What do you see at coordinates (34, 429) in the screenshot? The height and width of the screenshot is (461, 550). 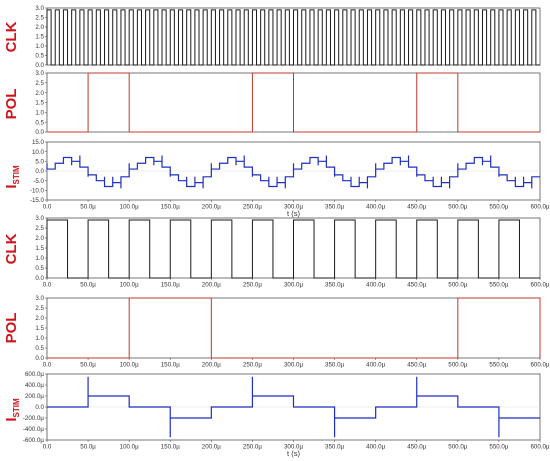 I see `y-tick-label: -400.0µ` at bounding box center [34, 429].